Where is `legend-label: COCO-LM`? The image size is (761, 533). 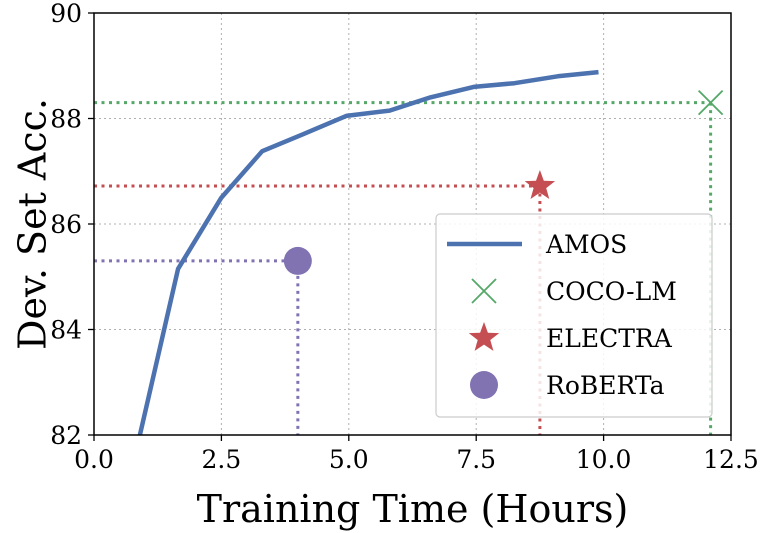
legend-label: COCO-LM is located at coordinates (611, 291).